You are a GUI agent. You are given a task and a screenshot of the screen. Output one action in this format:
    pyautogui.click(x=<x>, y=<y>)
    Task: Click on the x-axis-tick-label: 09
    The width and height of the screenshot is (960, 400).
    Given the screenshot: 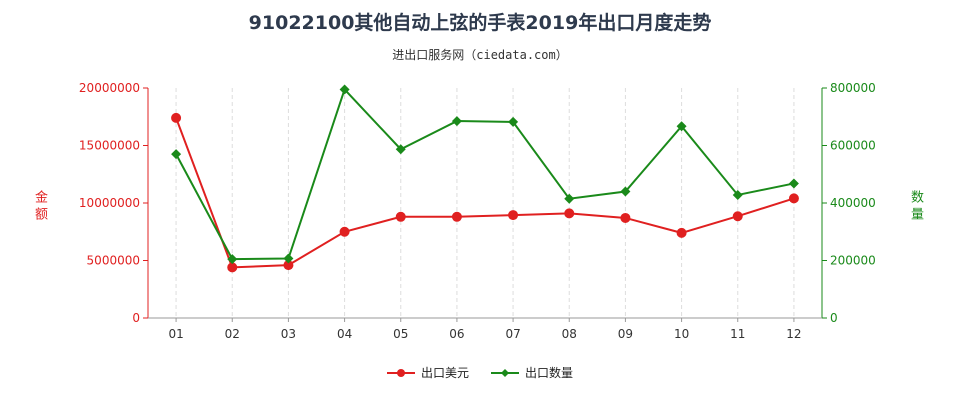 What is the action you would take?
    pyautogui.click(x=625, y=334)
    